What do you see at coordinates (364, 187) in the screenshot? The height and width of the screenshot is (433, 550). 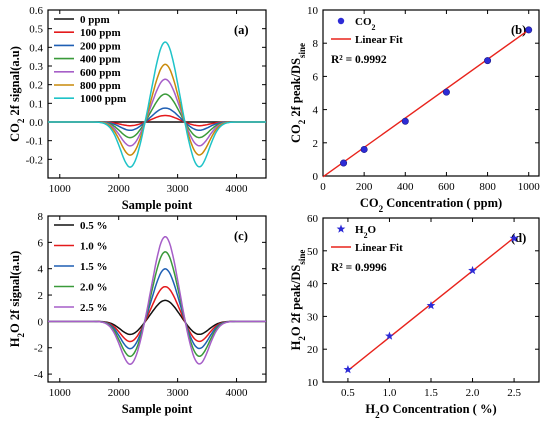 I see `x-tick-label: 200` at bounding box center [364, 187].